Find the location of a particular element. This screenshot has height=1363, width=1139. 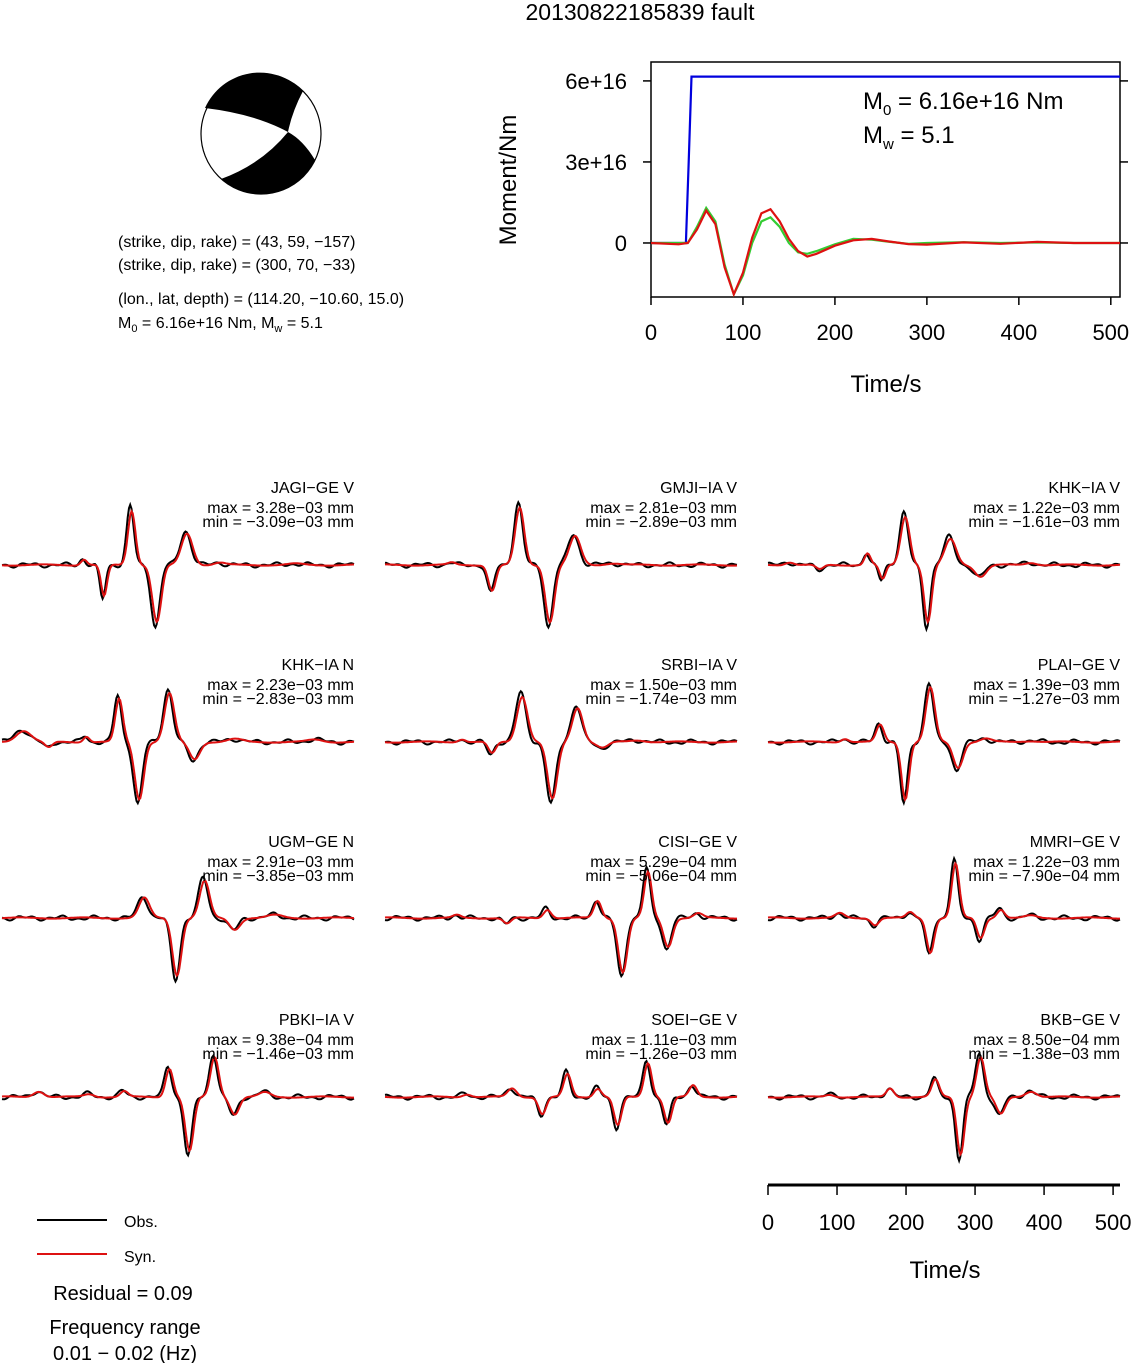

station-max: max = 1.50e−03 mm is located at coordinates (663, 685).